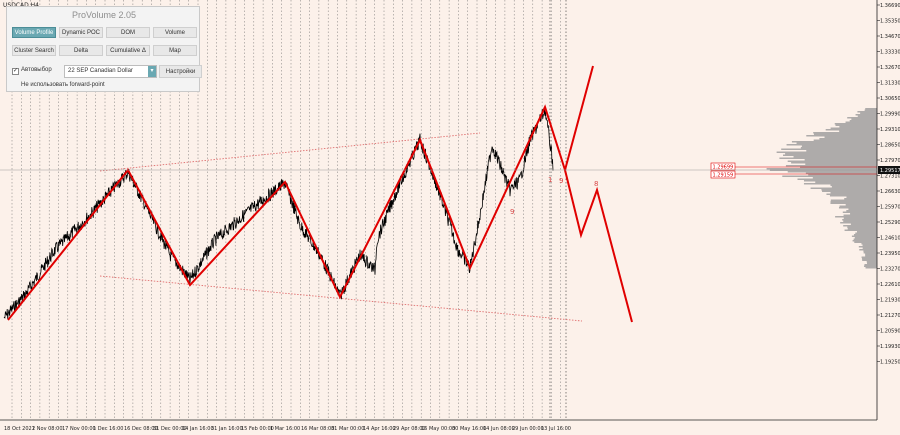  What do you see at coordinates (556, 429) in the screenshot?
I see `time-axis-label: 13 Jul 16:00` at bounding box center [556, 429].